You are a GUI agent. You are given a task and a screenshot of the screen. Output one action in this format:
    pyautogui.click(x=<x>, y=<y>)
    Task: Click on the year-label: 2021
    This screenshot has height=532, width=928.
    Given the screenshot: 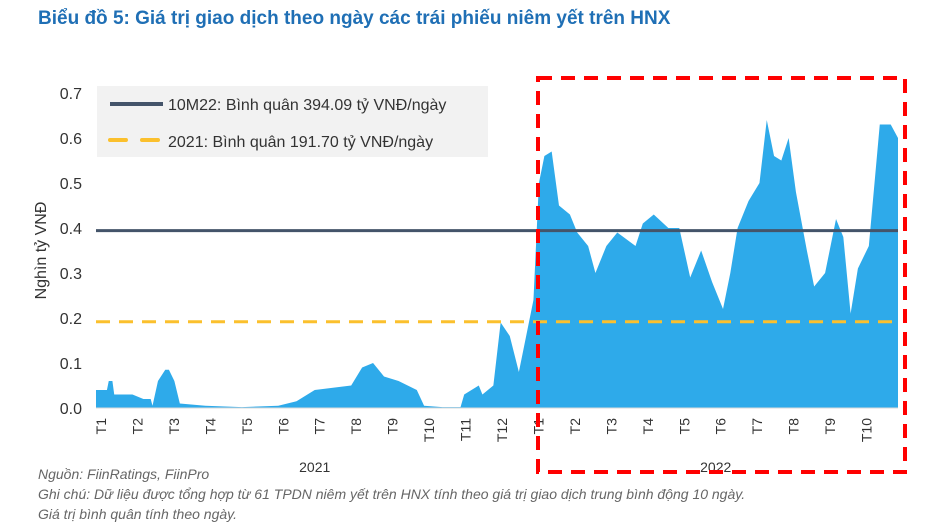 What is the action you would take?
    pyautogui.click(x=314, y=467)
    